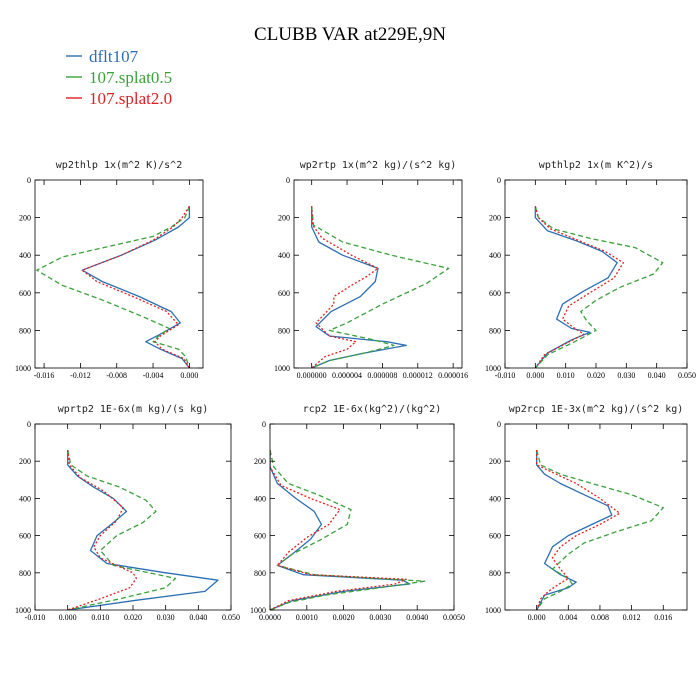 This screenshot has width=700, height=700. I want to click on legend: dflt107 107.splat0.5 107.splat2.0, so click(119, 77).